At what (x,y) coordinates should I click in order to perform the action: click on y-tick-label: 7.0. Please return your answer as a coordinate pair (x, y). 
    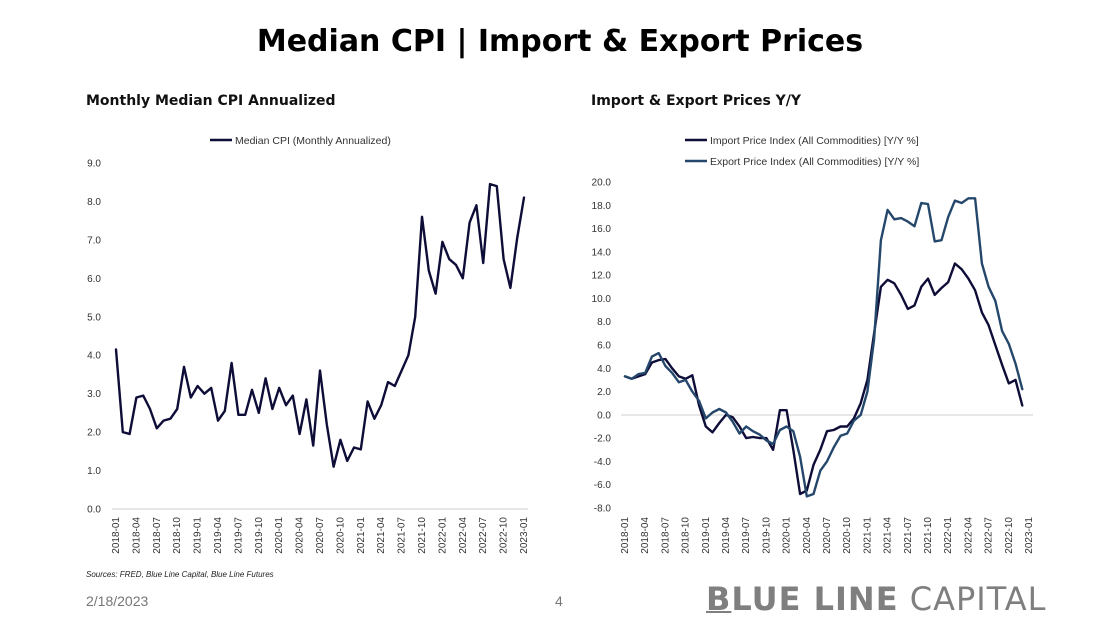
    Looking at the image, I should click on (94, 240).